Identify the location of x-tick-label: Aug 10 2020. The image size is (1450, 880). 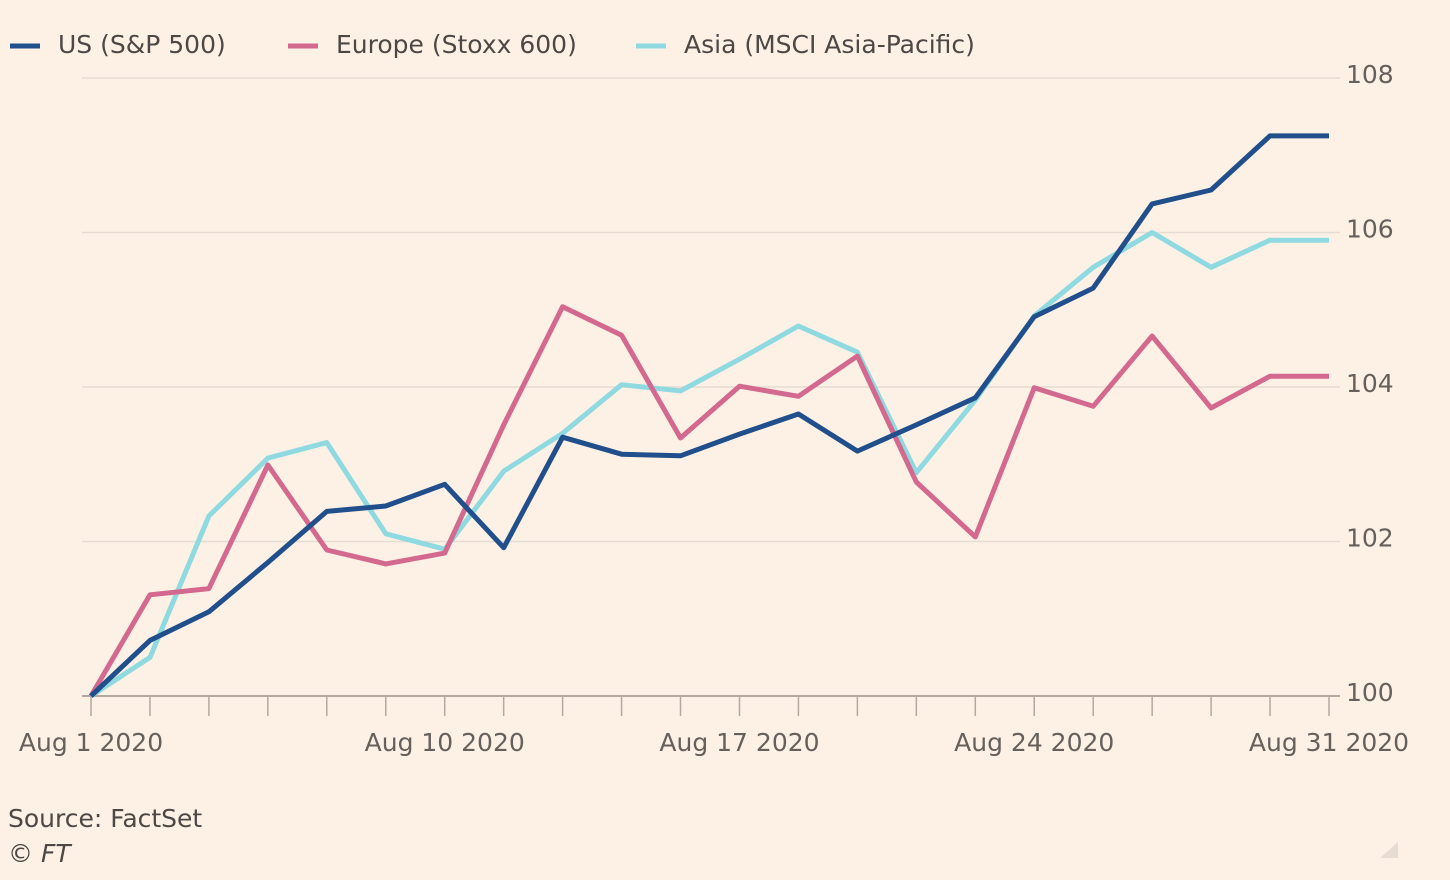
(445, 742).